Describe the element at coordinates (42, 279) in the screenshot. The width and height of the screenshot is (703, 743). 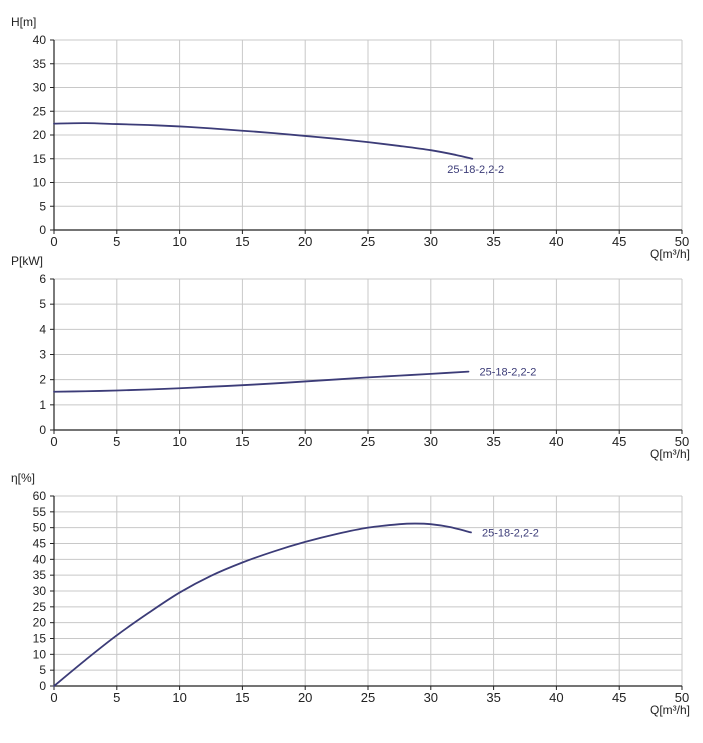
I see `y-tick-label: 6` at that location.